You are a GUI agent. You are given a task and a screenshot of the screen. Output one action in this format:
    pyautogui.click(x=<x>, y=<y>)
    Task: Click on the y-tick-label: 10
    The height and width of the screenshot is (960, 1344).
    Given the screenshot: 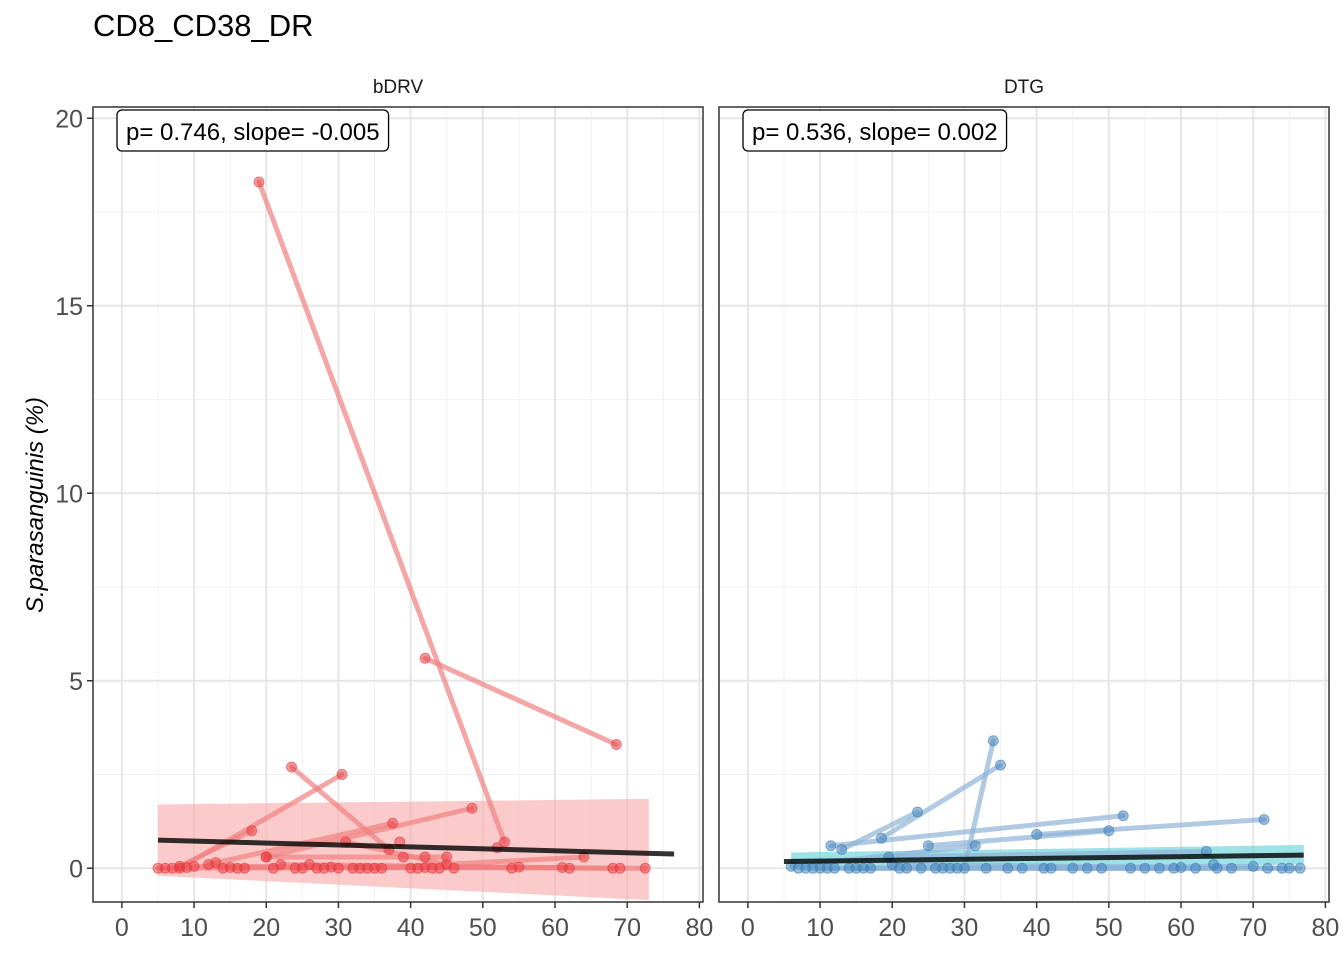 What is the action you would take?
    pyautogui.click(x=69, y=494)
    